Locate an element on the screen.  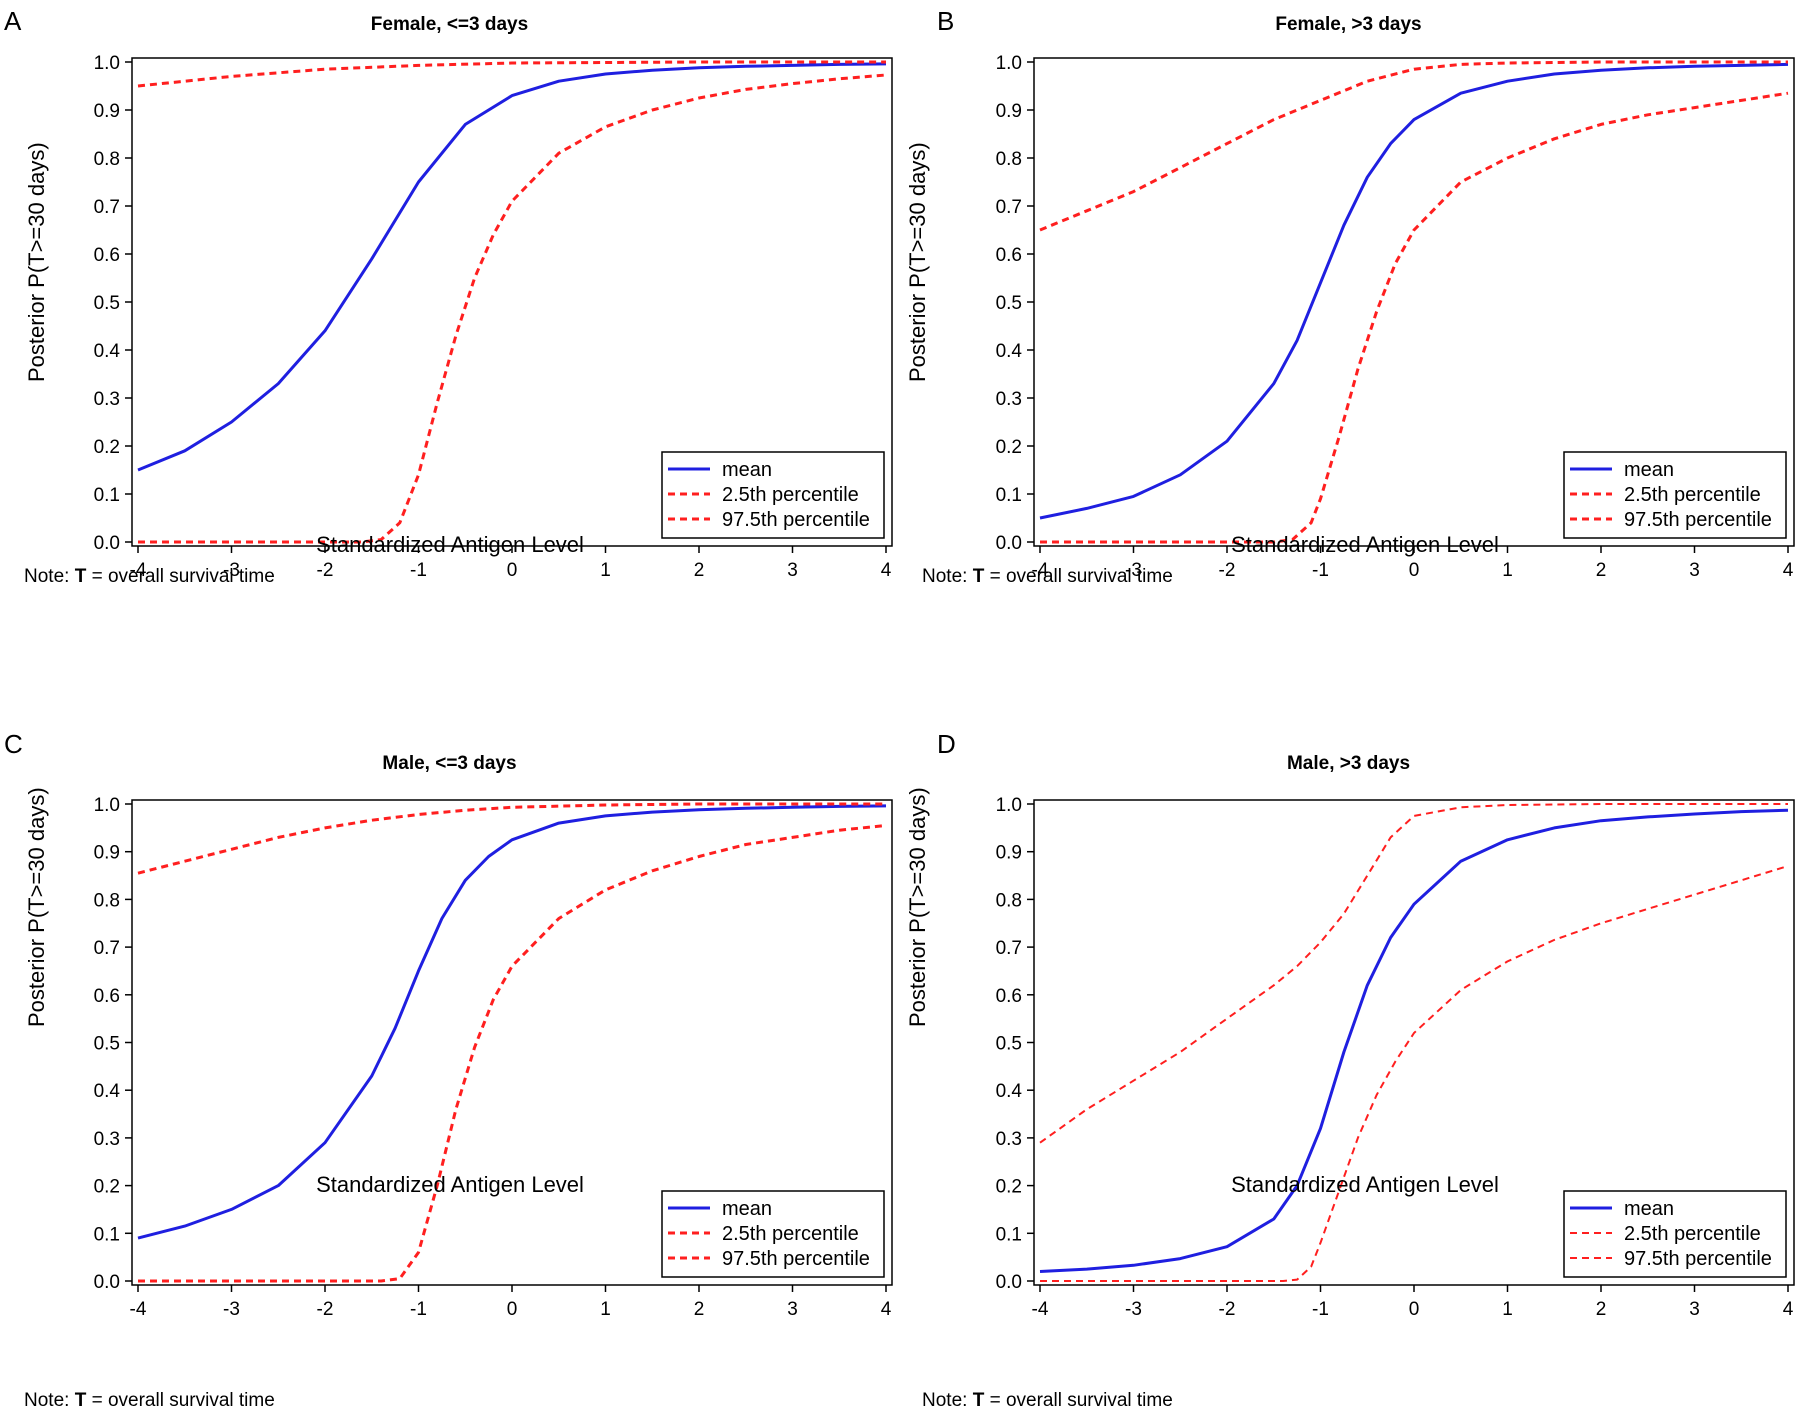
panel-label: C is located at coordinates (13, 744).